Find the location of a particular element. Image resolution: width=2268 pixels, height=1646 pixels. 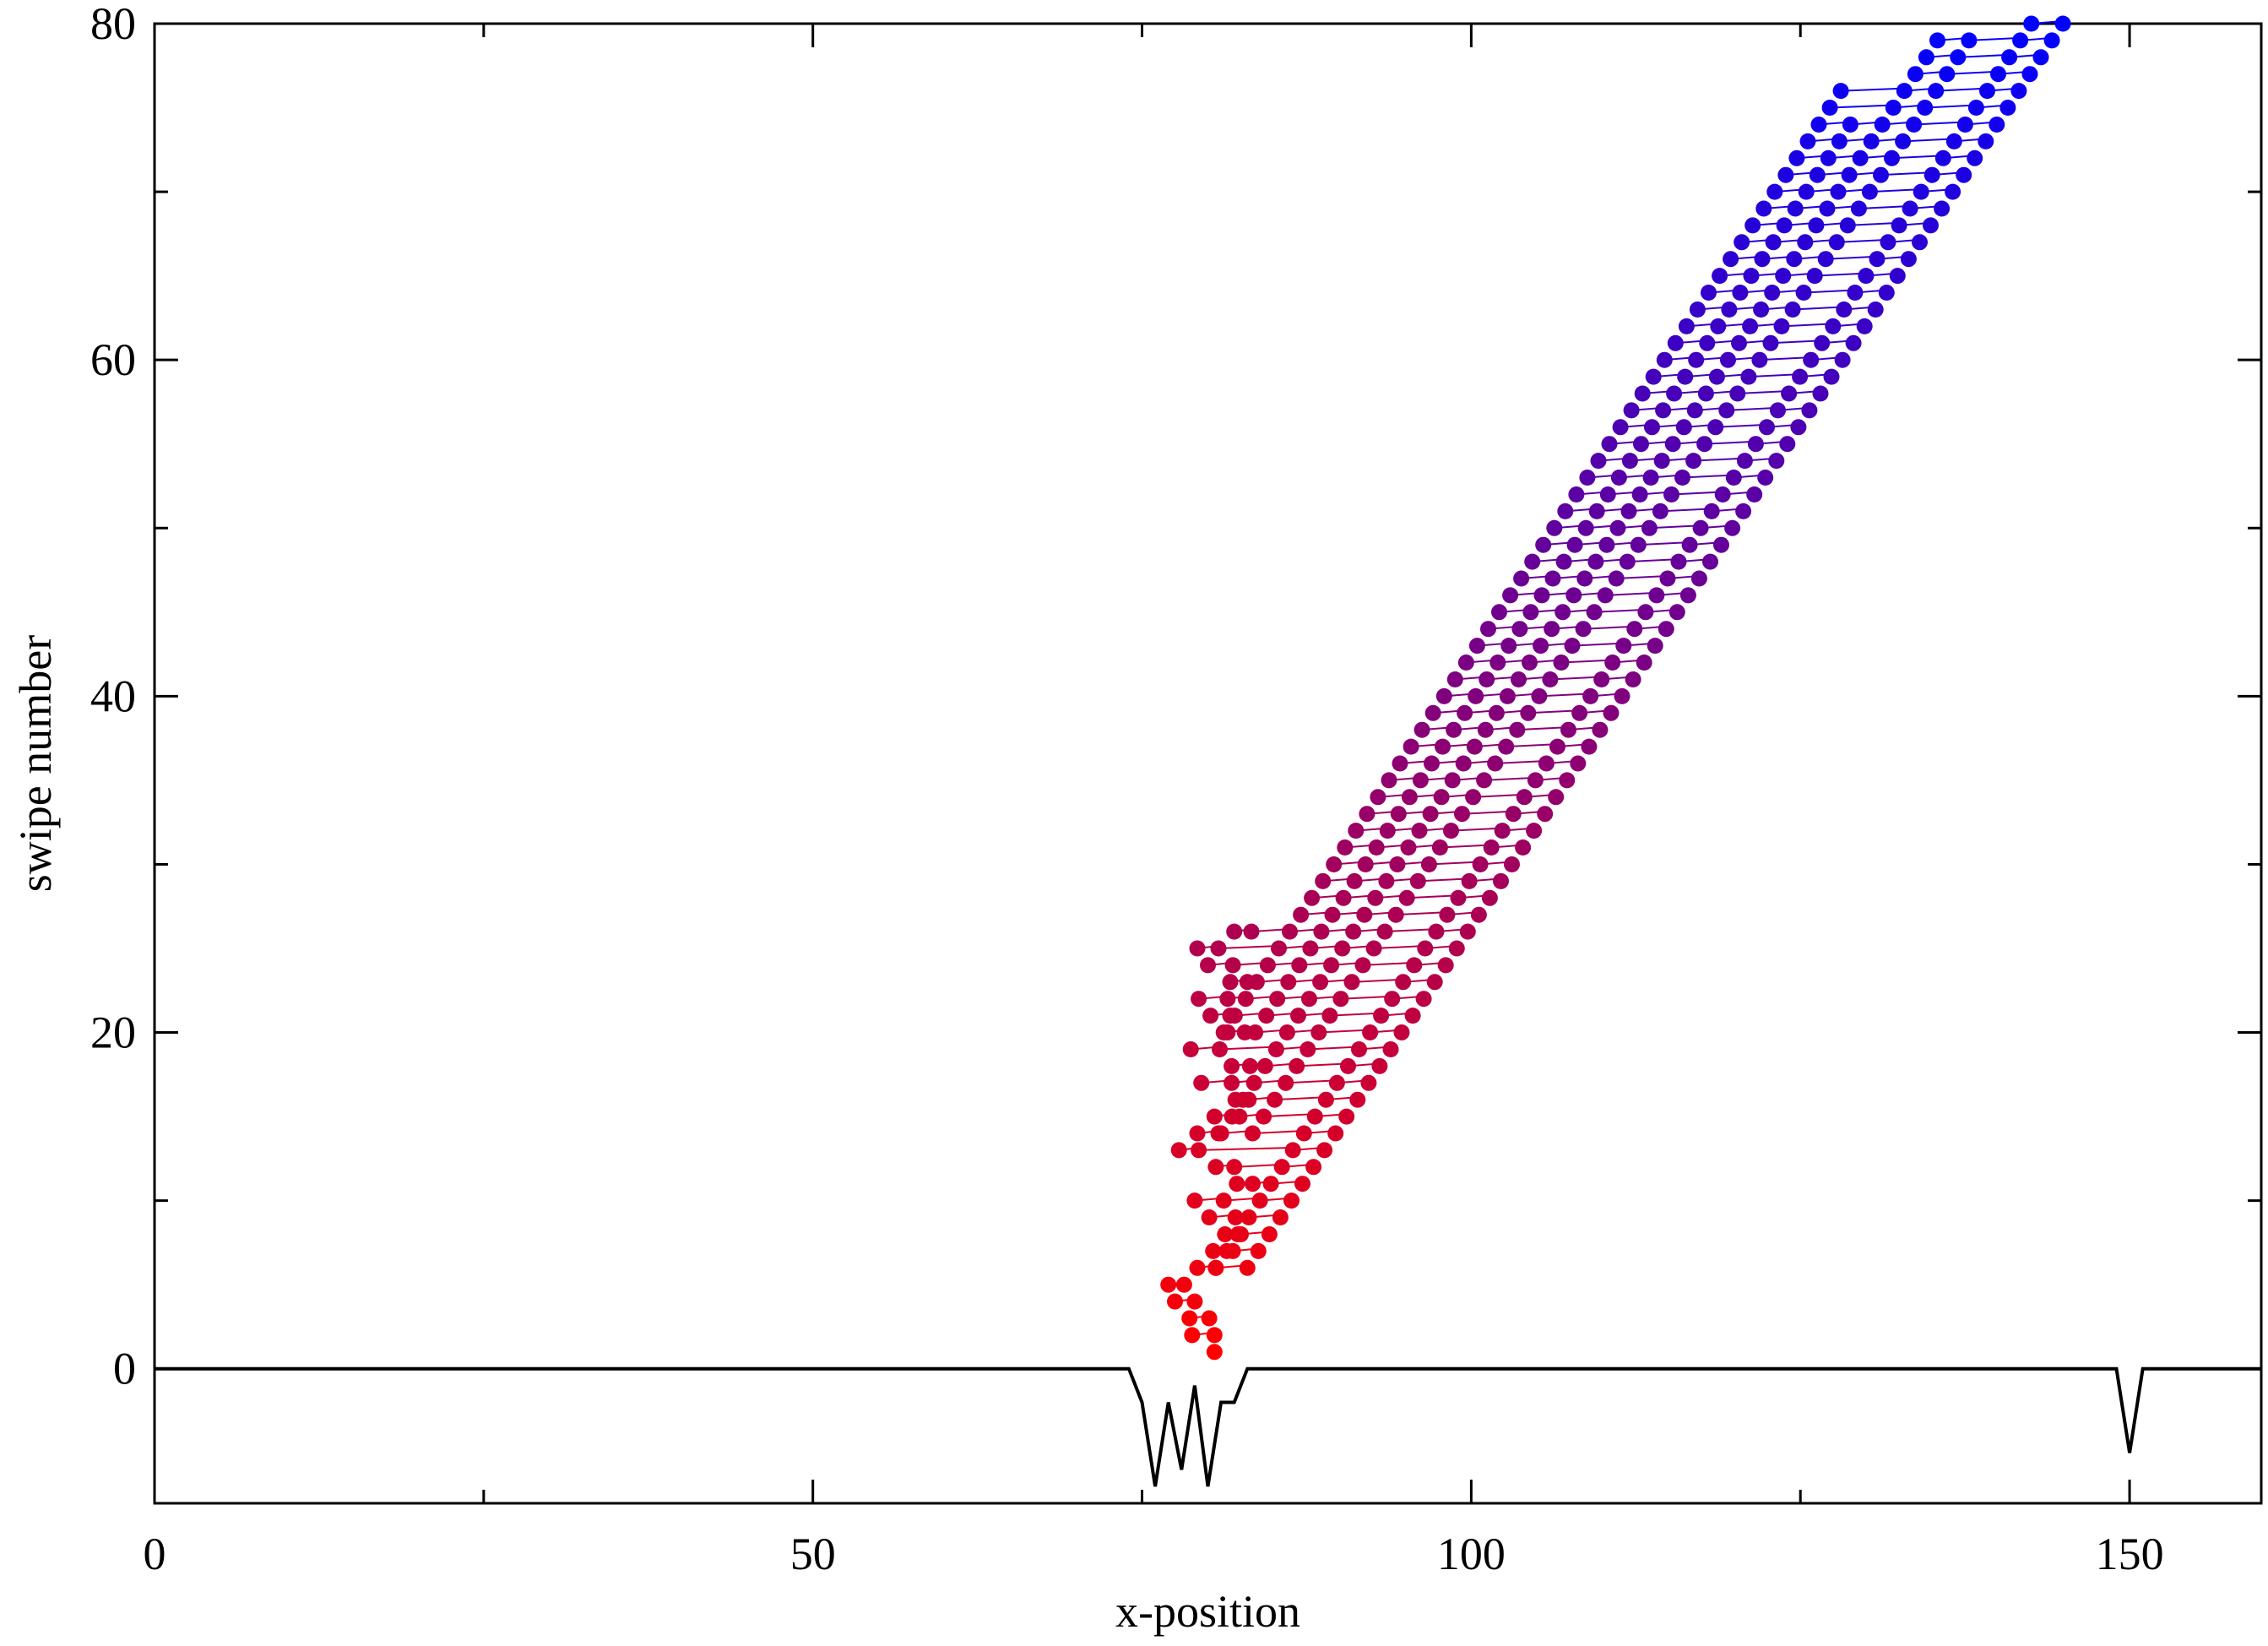

y-axis-label: swipe number is located at coordinates (35, 763).